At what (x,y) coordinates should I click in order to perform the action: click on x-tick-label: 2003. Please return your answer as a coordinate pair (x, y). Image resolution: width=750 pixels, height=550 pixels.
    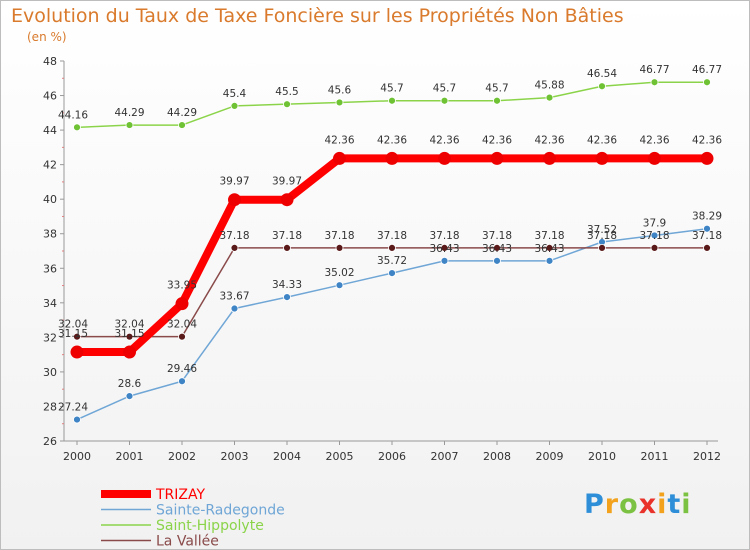
    Looking at the image, I should click on (235, 456).